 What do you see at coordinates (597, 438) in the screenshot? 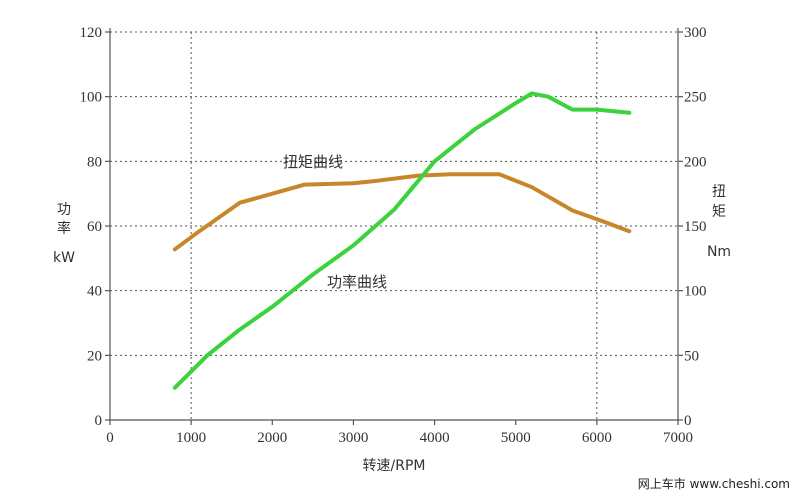
I see `x-tick-label: 6000` at bounding box center [597, 438].